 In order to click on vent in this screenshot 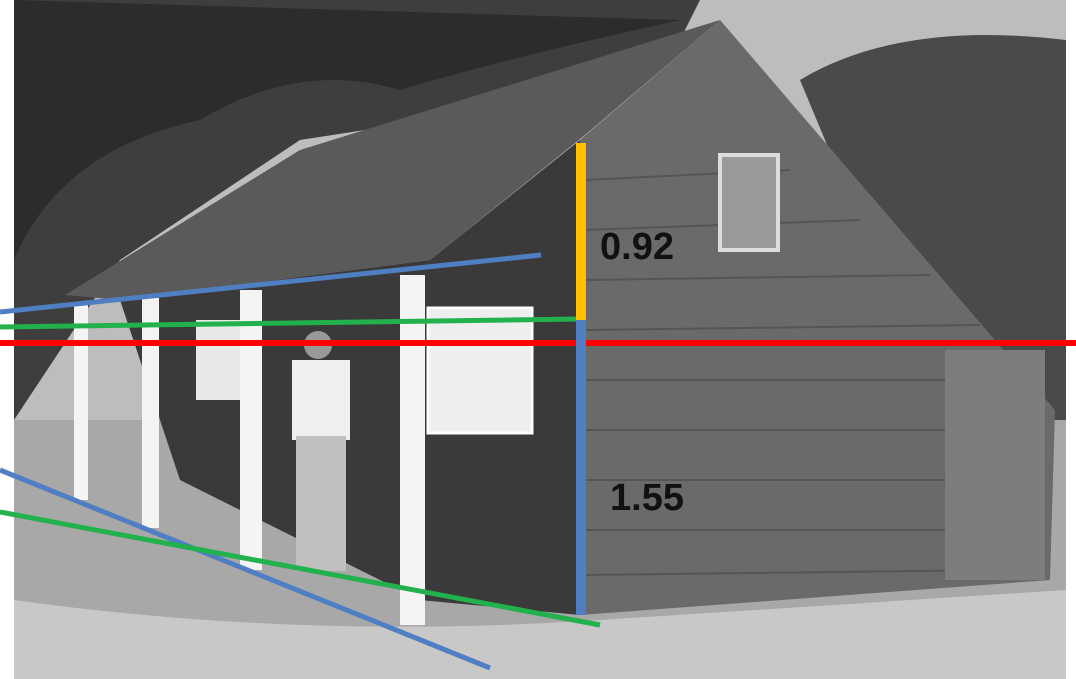, I will do `click(749, 202)`.